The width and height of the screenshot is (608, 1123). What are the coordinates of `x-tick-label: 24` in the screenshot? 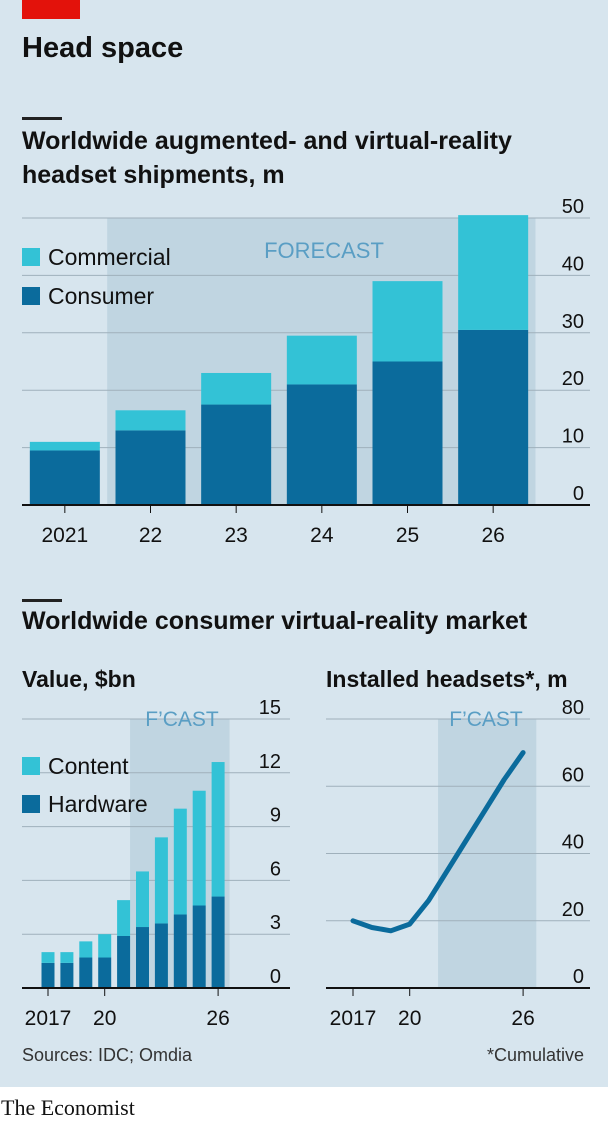 It's located at (322, 535).